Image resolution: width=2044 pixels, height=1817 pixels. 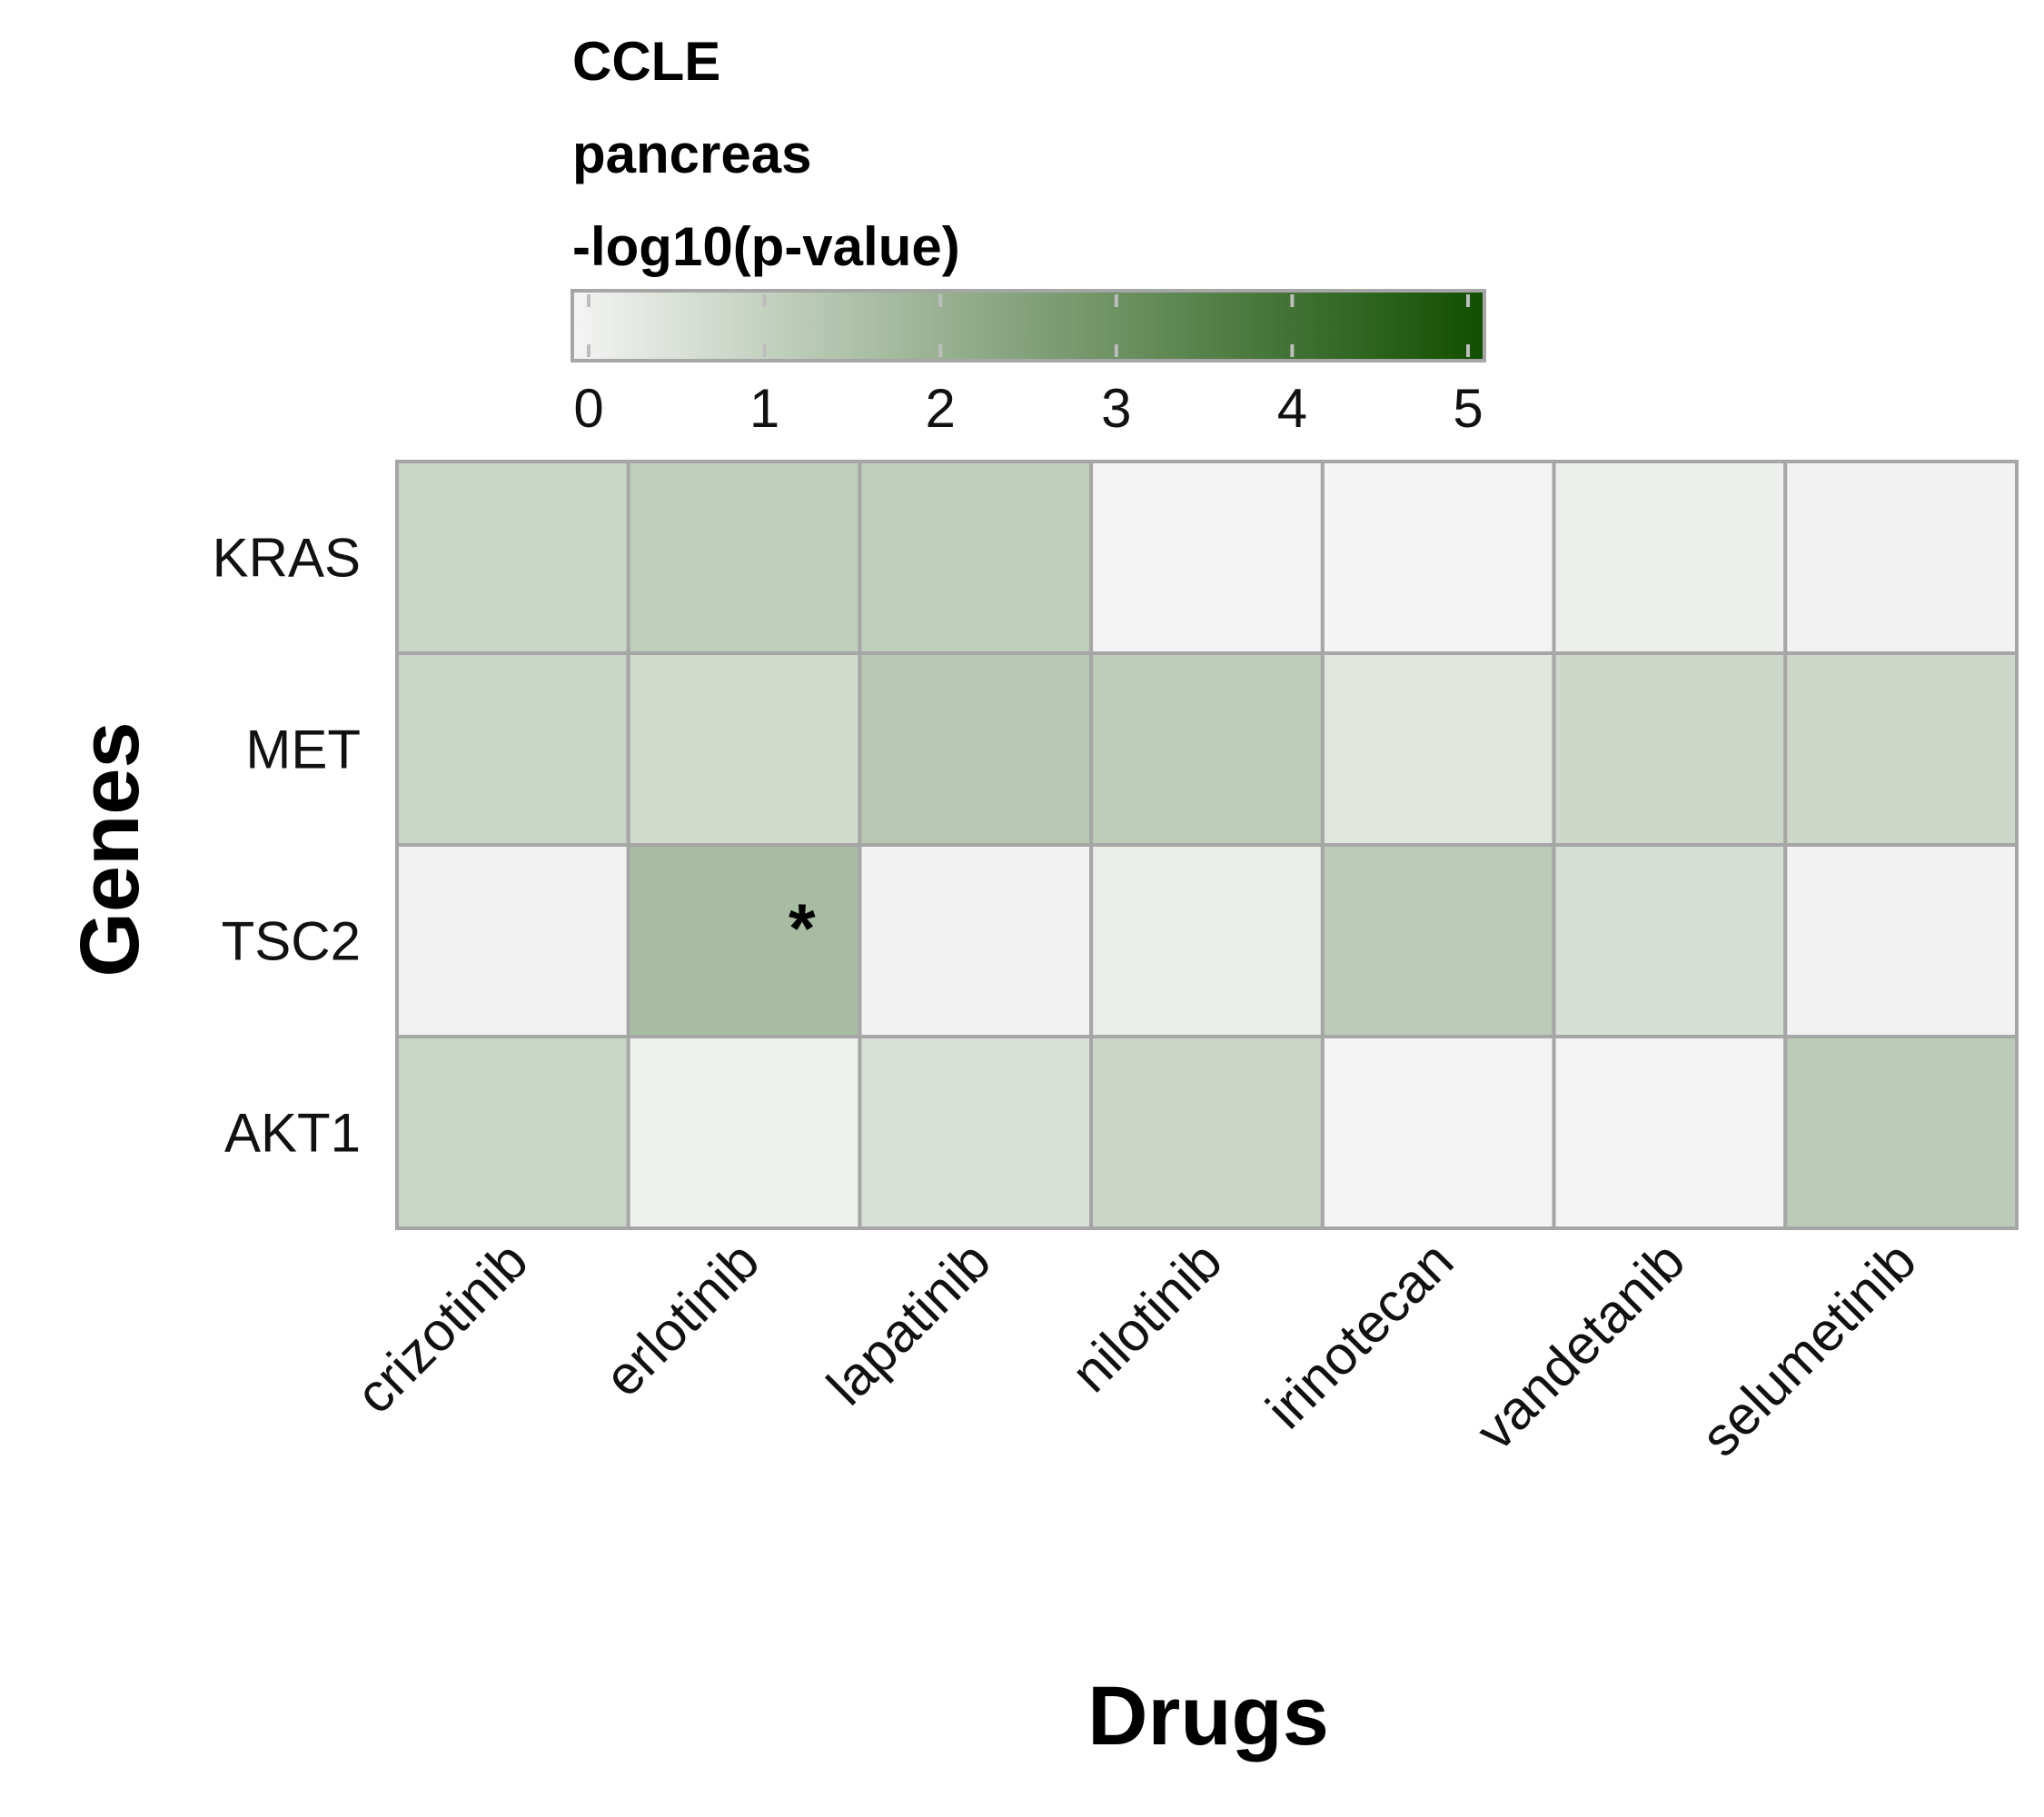 What do you see at coordinates (1207, 749) in the screenshot?
I see `cell-MET-nilotinib` at bounding box center [1207, 749].